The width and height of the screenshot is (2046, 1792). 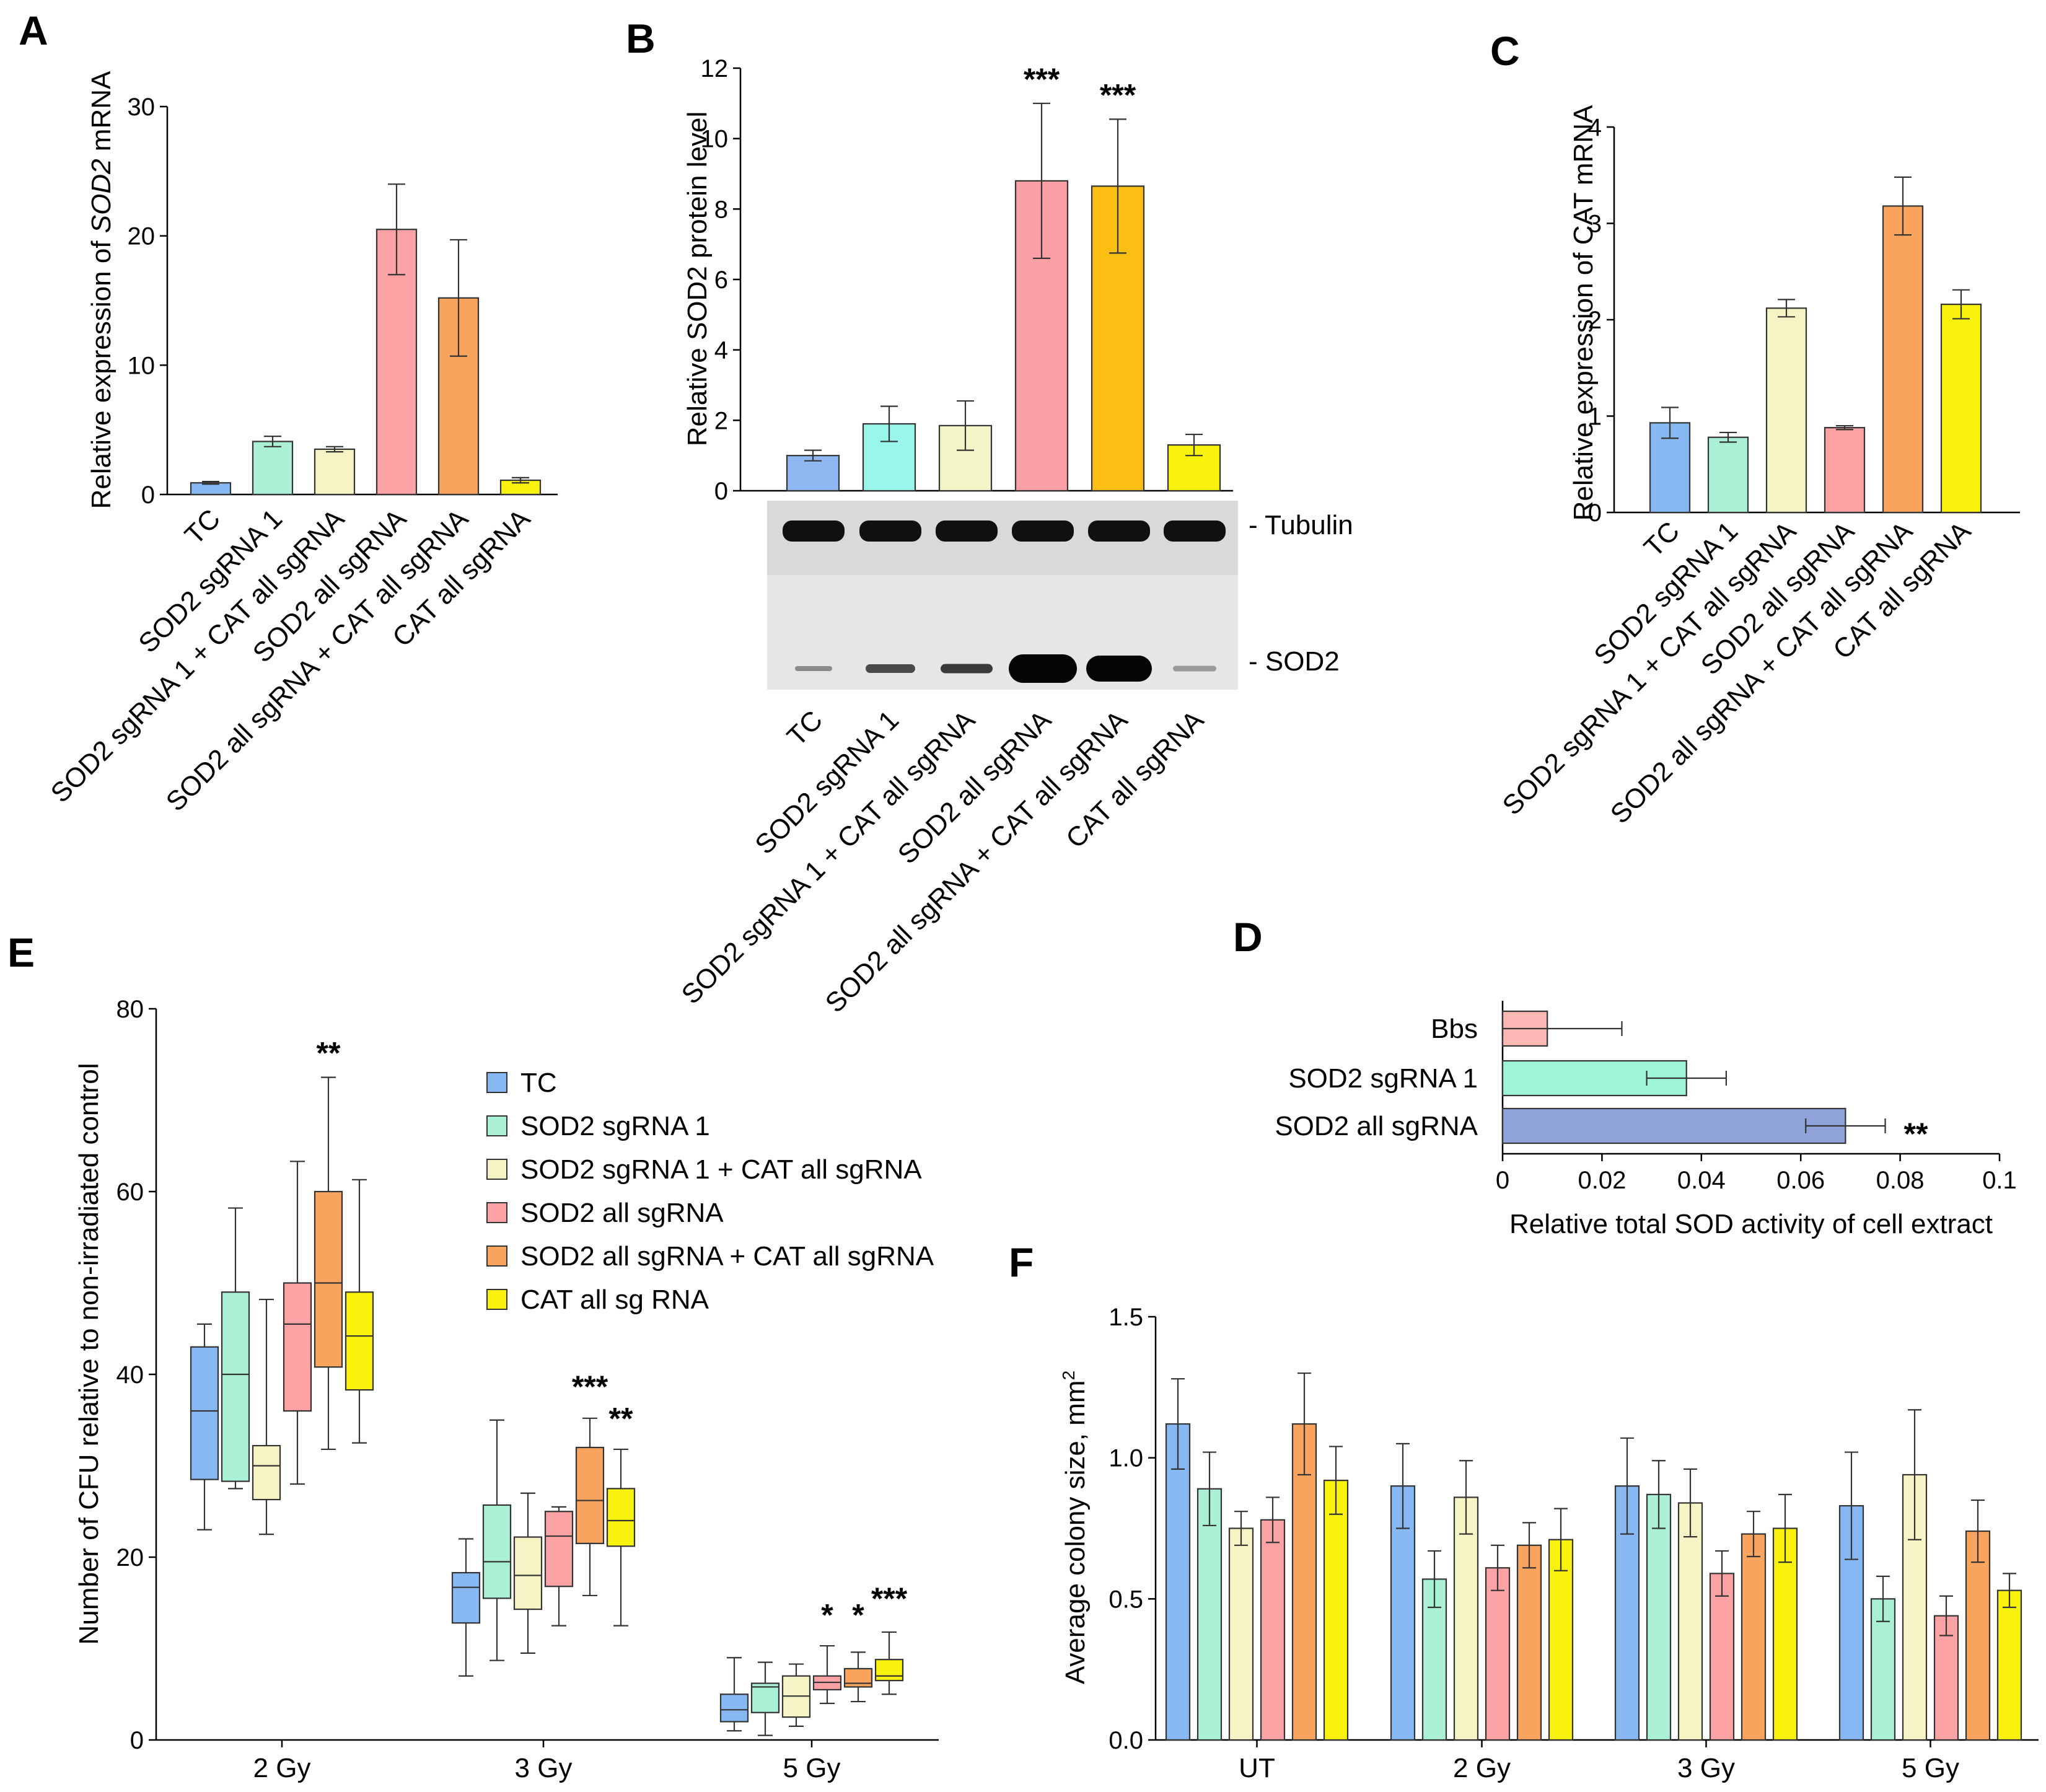 I want to click on c-y-axis-label: Relative expression of CAT mRNA, so click(x=1583, y=313).